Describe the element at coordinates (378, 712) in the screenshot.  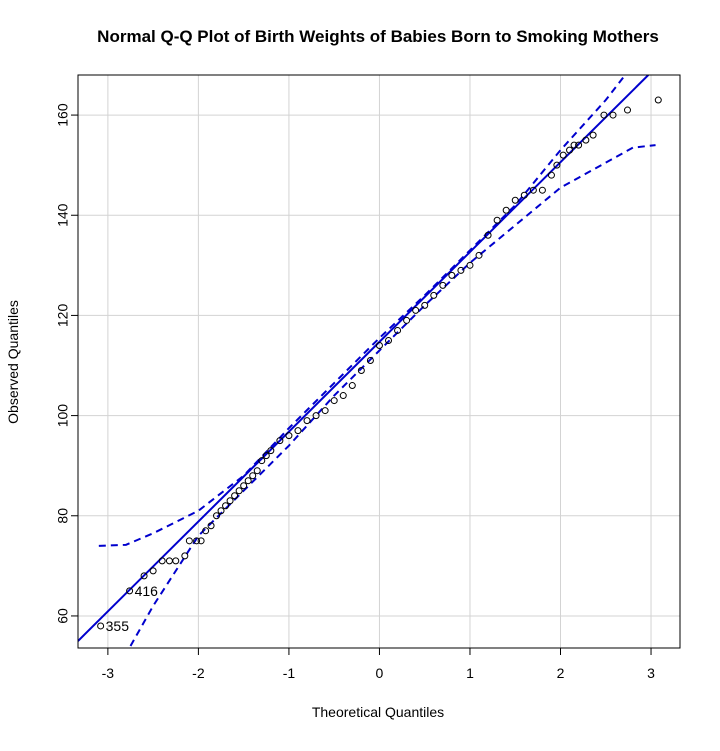
I see `x-axis-label: Theoretical Quantiles` at that location.